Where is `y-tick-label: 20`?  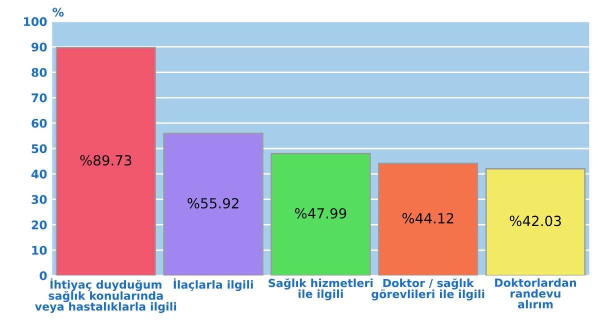
y-tick-label: 20 is located at coordinates (39, 225).